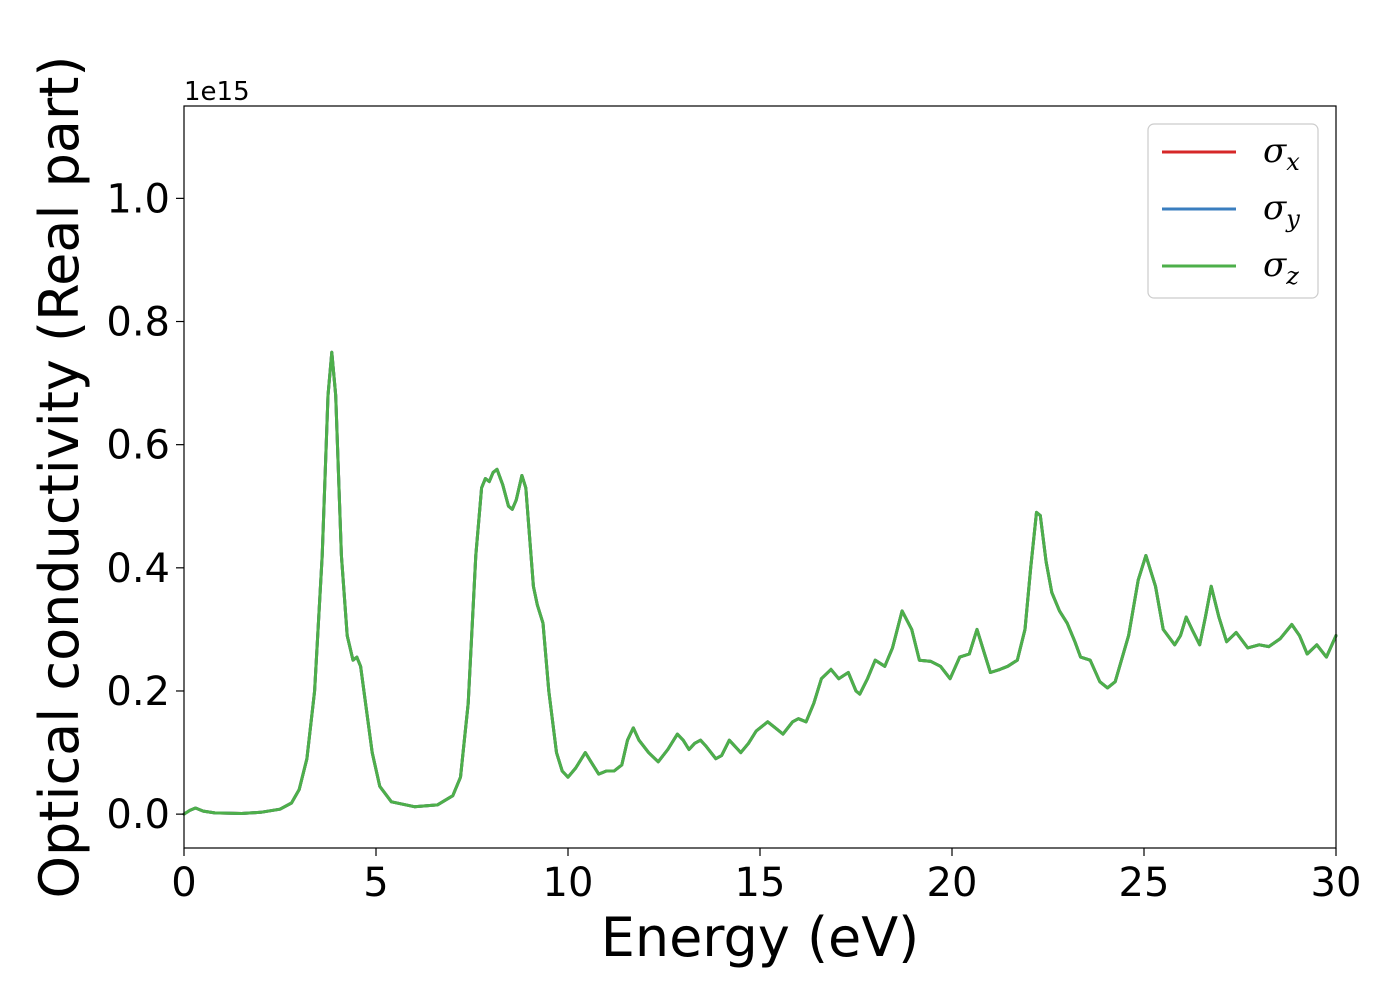 Image resolution: width=1400 pixels, height=1000 pixels. I want to click on legend-label-sigma-y: σy, so click(1281, 210).